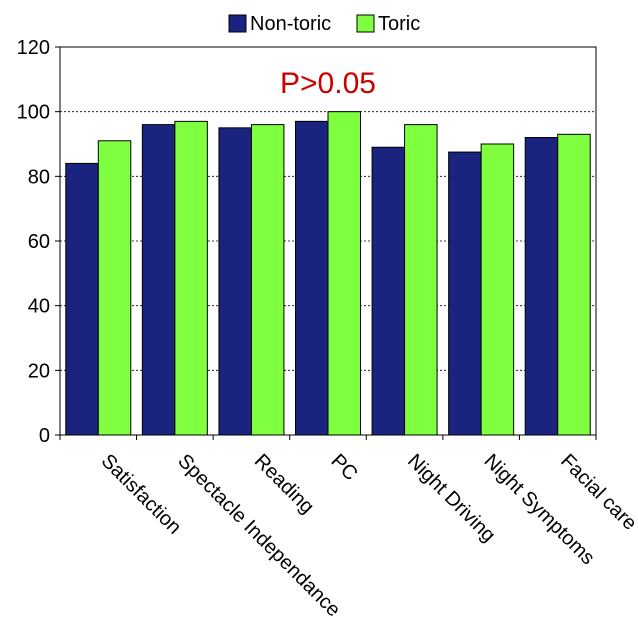 This screenshot has width=638, height=635. What do you see at coordinates (290, 24) in the screenshot?
I see `legend-label-non-toric: Non-toric` at bounding box center [290, 24].